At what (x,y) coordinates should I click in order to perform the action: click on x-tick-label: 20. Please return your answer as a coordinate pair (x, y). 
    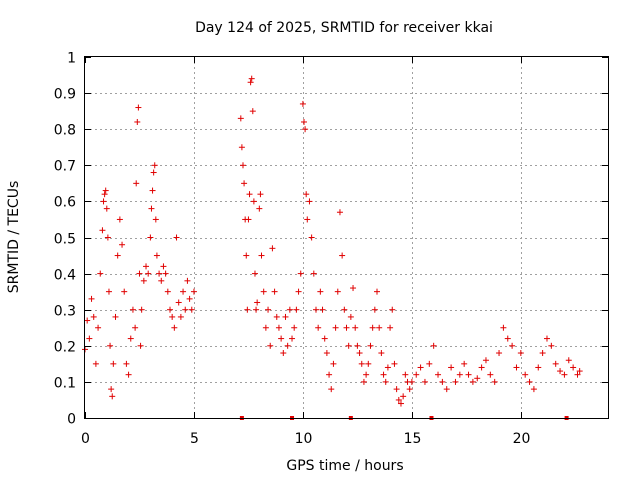
    Looking at the image, I should click on (522, 439).